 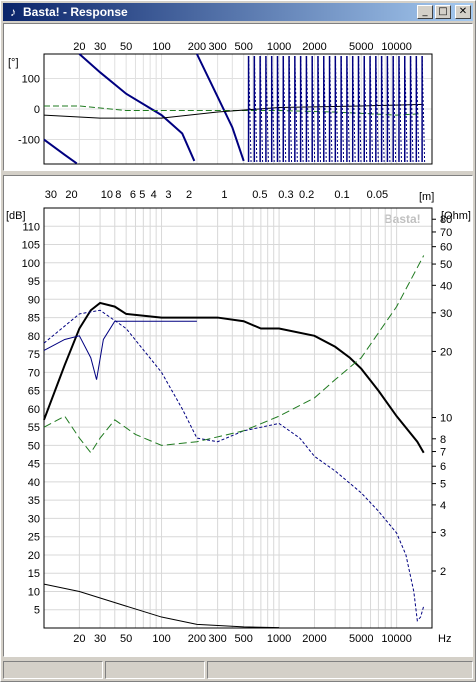 I want to click on ohm-tick-label: 80, so click(x=446, y=220).